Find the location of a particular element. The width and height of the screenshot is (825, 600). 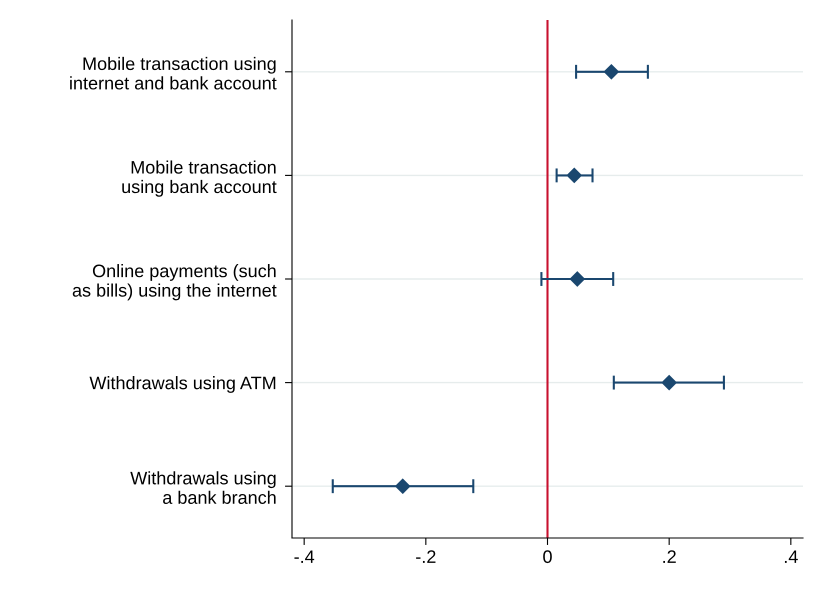

x-tick-label: -.2 is located at coordinates (426, 556).